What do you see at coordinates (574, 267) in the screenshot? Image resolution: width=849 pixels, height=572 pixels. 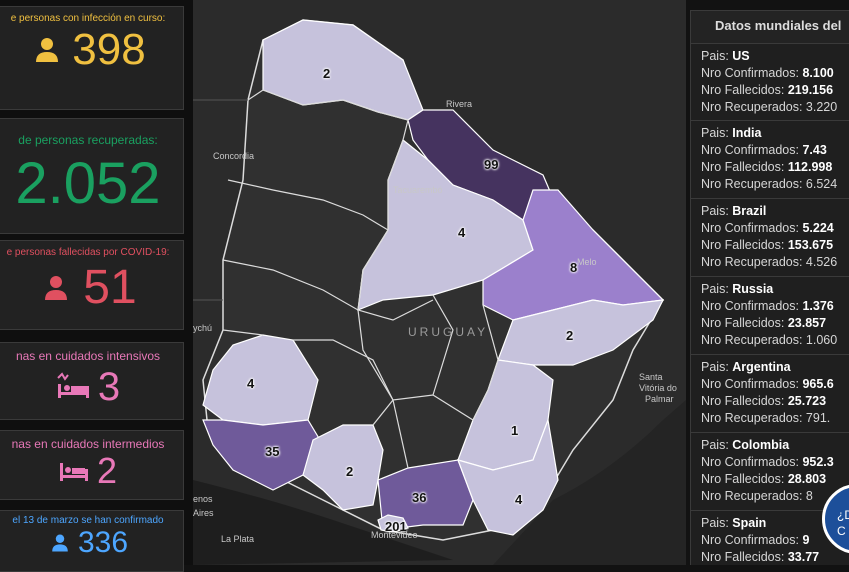 I see `dept-value-cerro-largo: 8` at bounding box center [574, 267].